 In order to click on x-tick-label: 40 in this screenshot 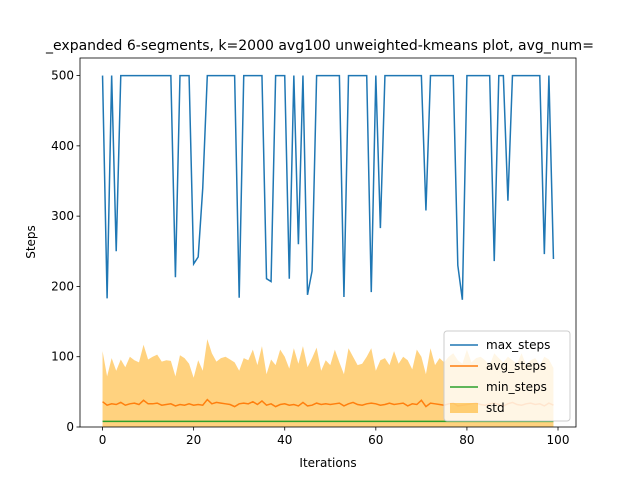, I will do `click(284, 440)`.